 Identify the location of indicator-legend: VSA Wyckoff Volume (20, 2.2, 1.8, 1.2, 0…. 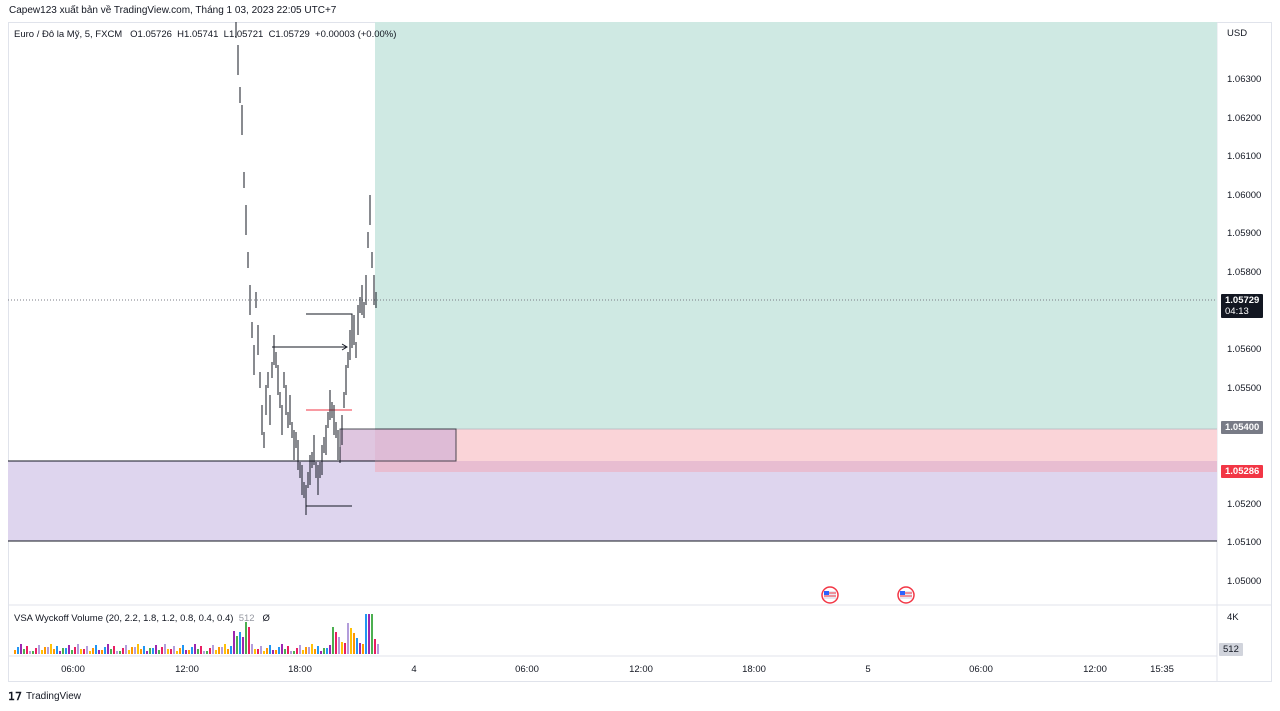
(142, 618).